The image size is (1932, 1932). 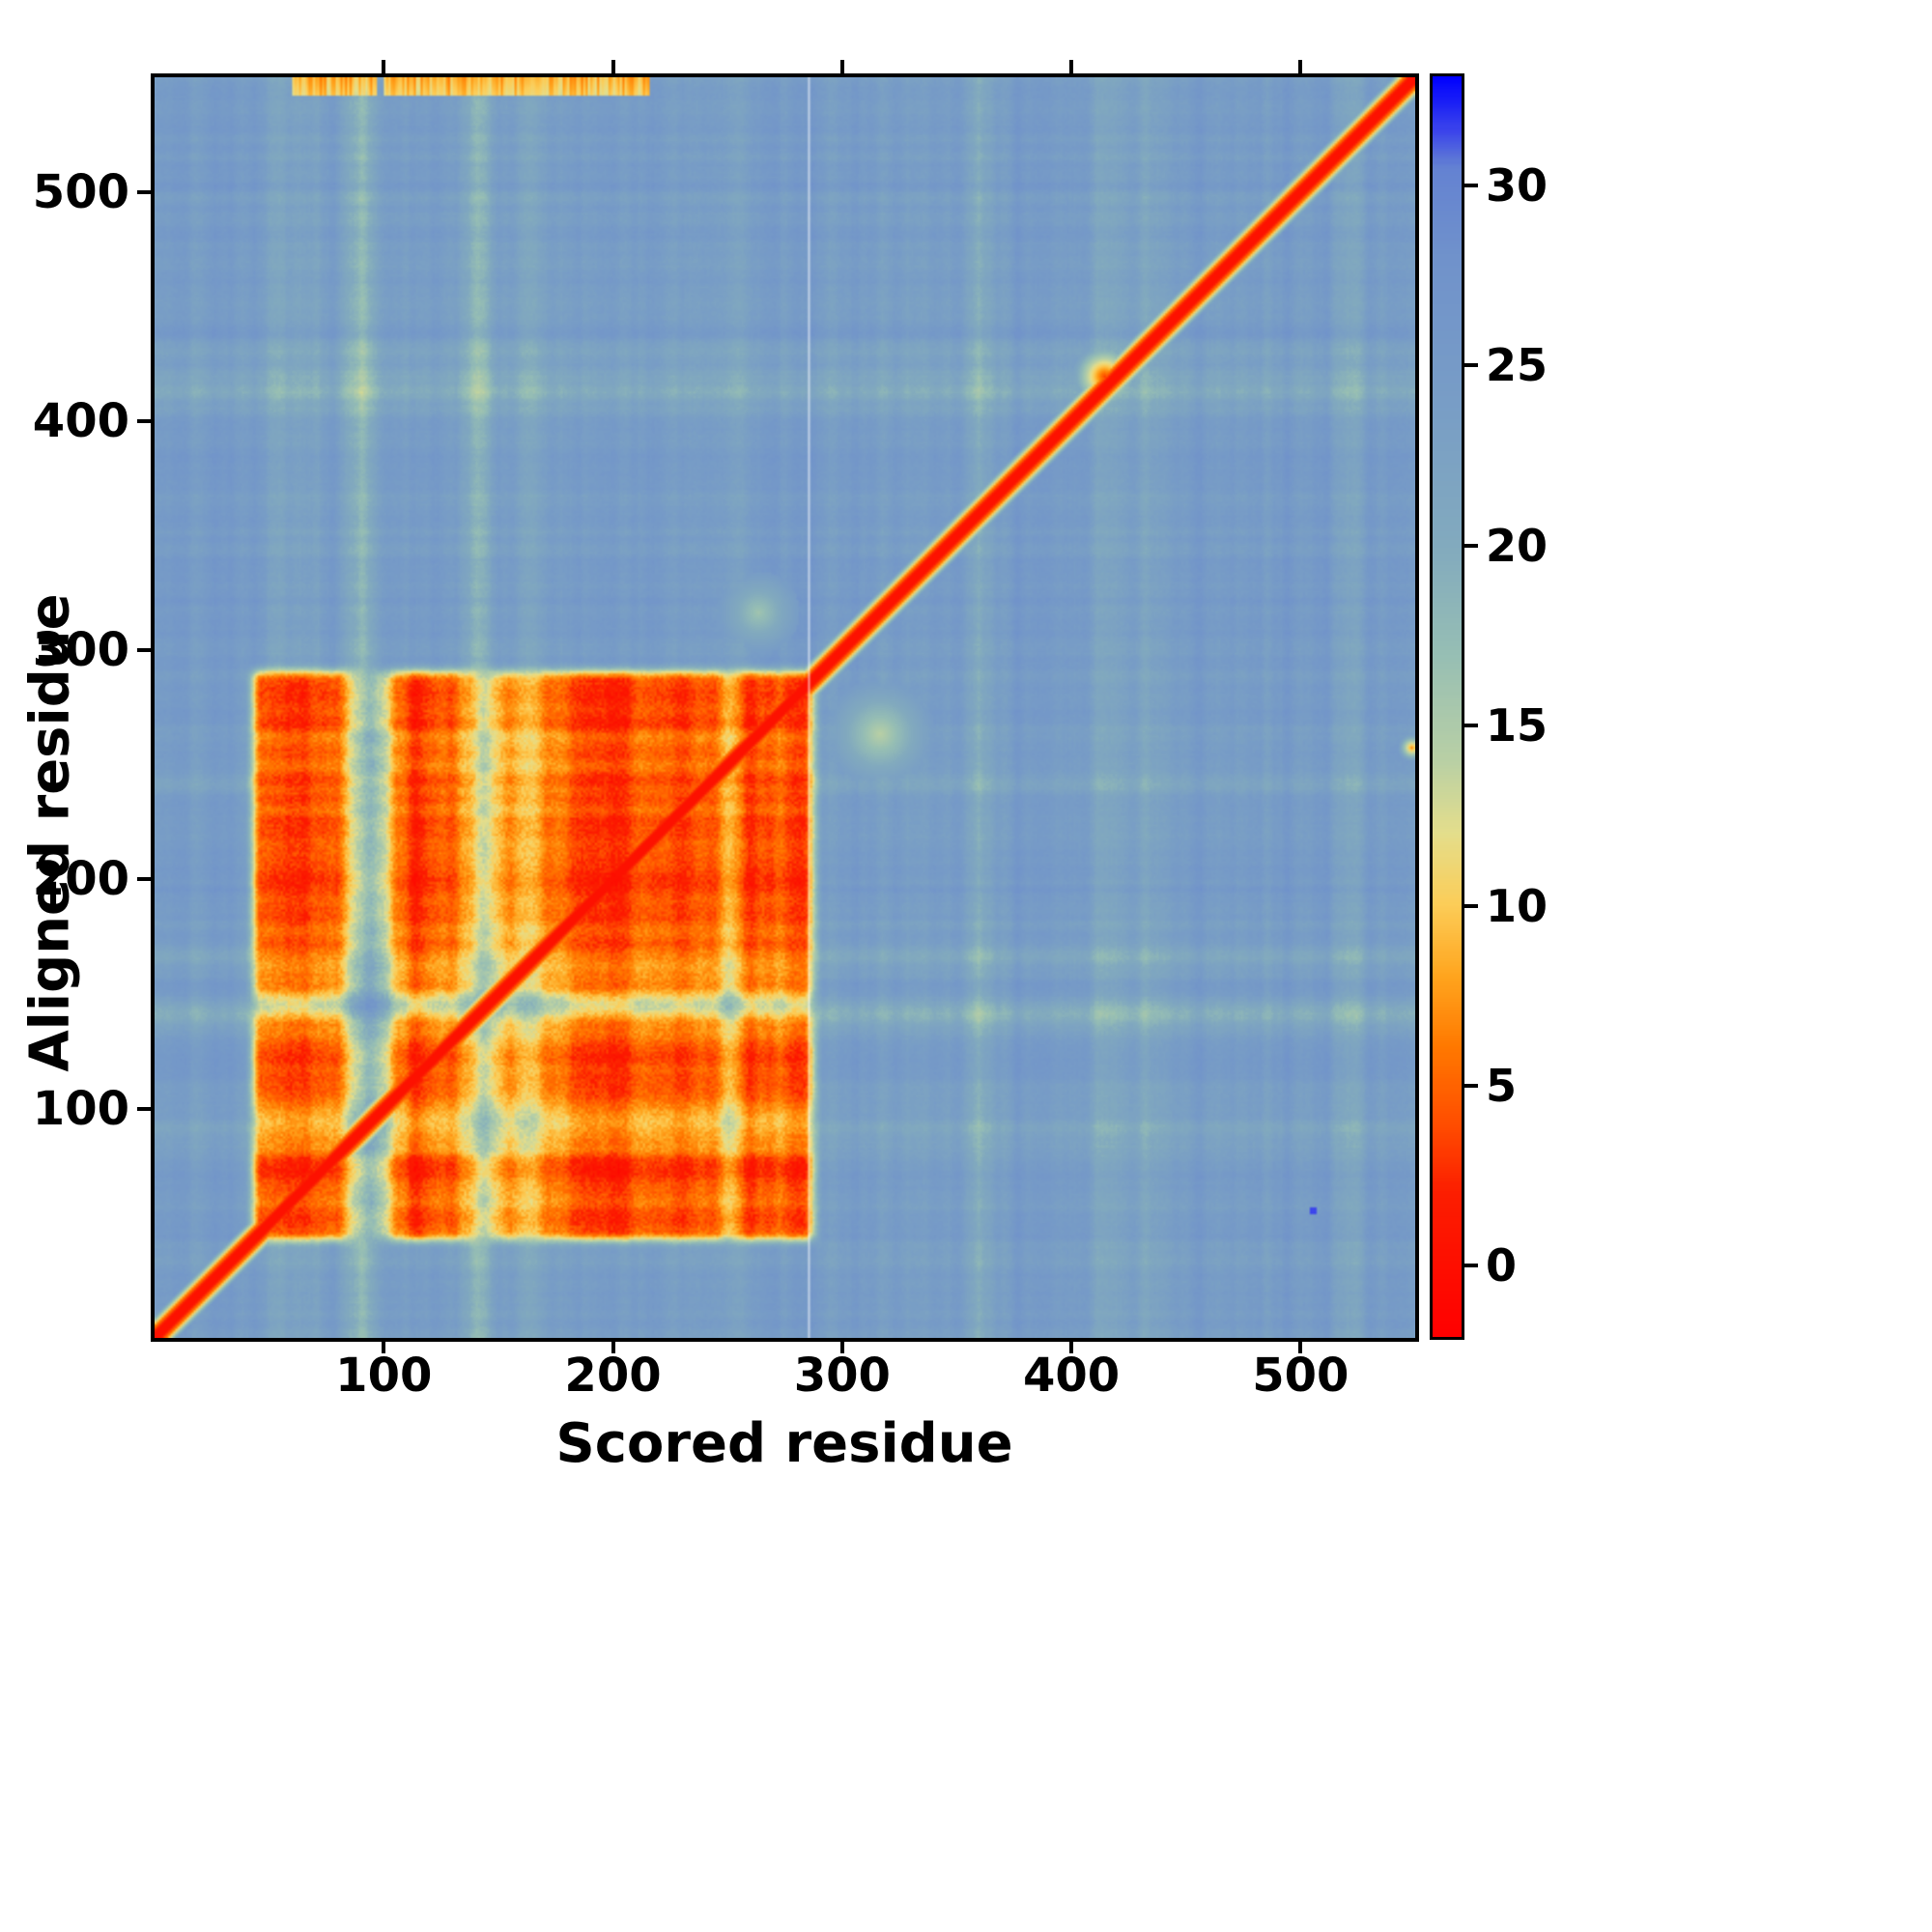 I want to click on colorbar-tick-label: 0, so click(x=1502, y=1266).